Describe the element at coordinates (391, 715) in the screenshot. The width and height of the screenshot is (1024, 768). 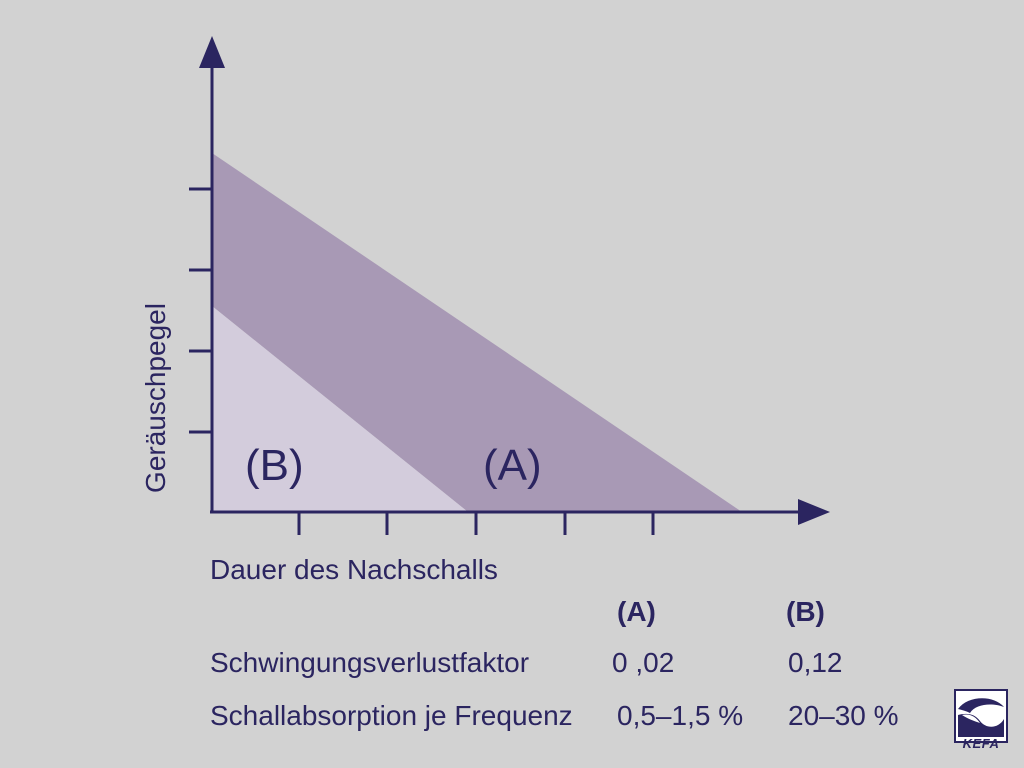
I see `row-label: Schallabsorption je Frequenz` at that location.